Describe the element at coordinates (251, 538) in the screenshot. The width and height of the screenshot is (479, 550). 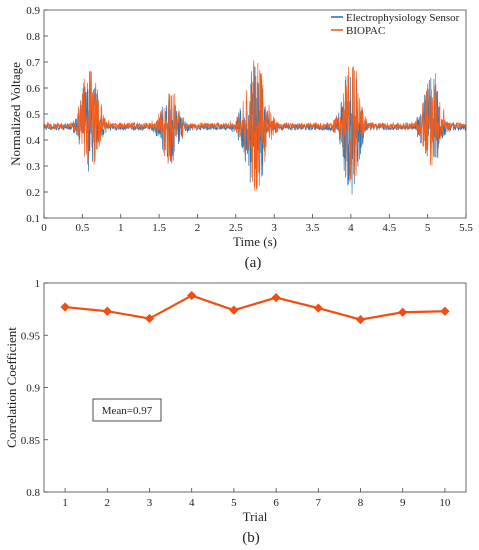
I see `panel-b-label: (b)` at that location.